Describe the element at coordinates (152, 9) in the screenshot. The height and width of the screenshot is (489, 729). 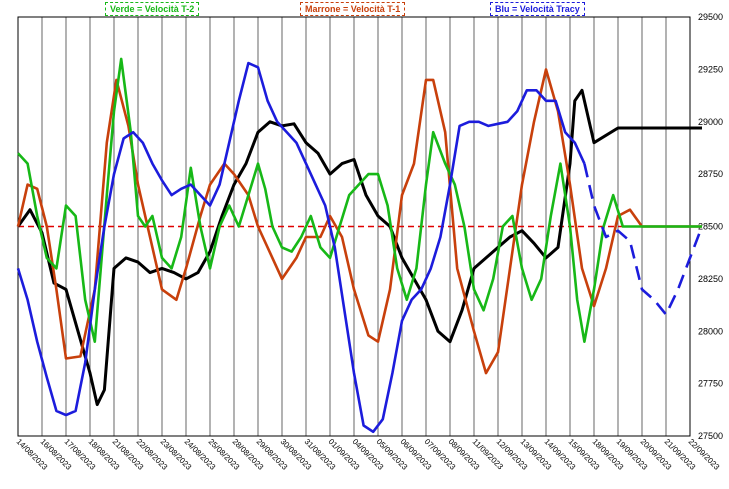
I see `legend-green: Verde = Velocità T-2` at that location.